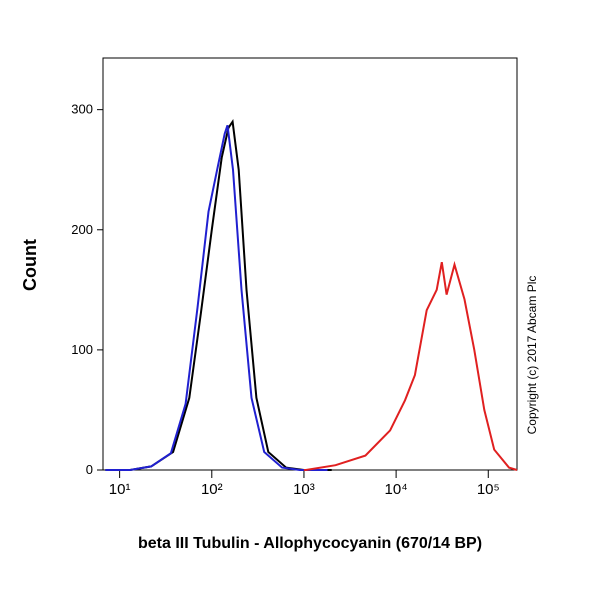 Image resolution: width=600 pixels, height=605 pixels. What do you see at coordinates (410, 365) in the screenshot?
I see `series-line` at bounding box center [410, 365].